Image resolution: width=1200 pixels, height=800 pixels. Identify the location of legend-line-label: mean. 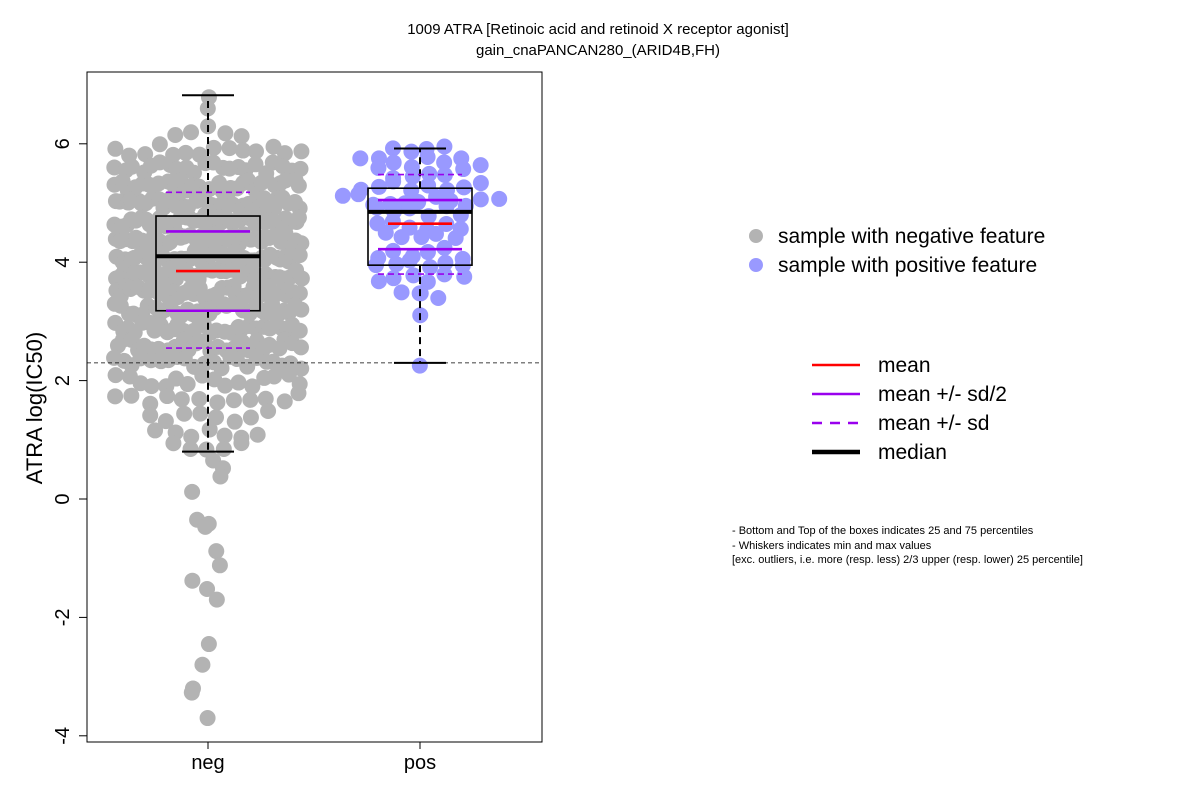
(904, 365).